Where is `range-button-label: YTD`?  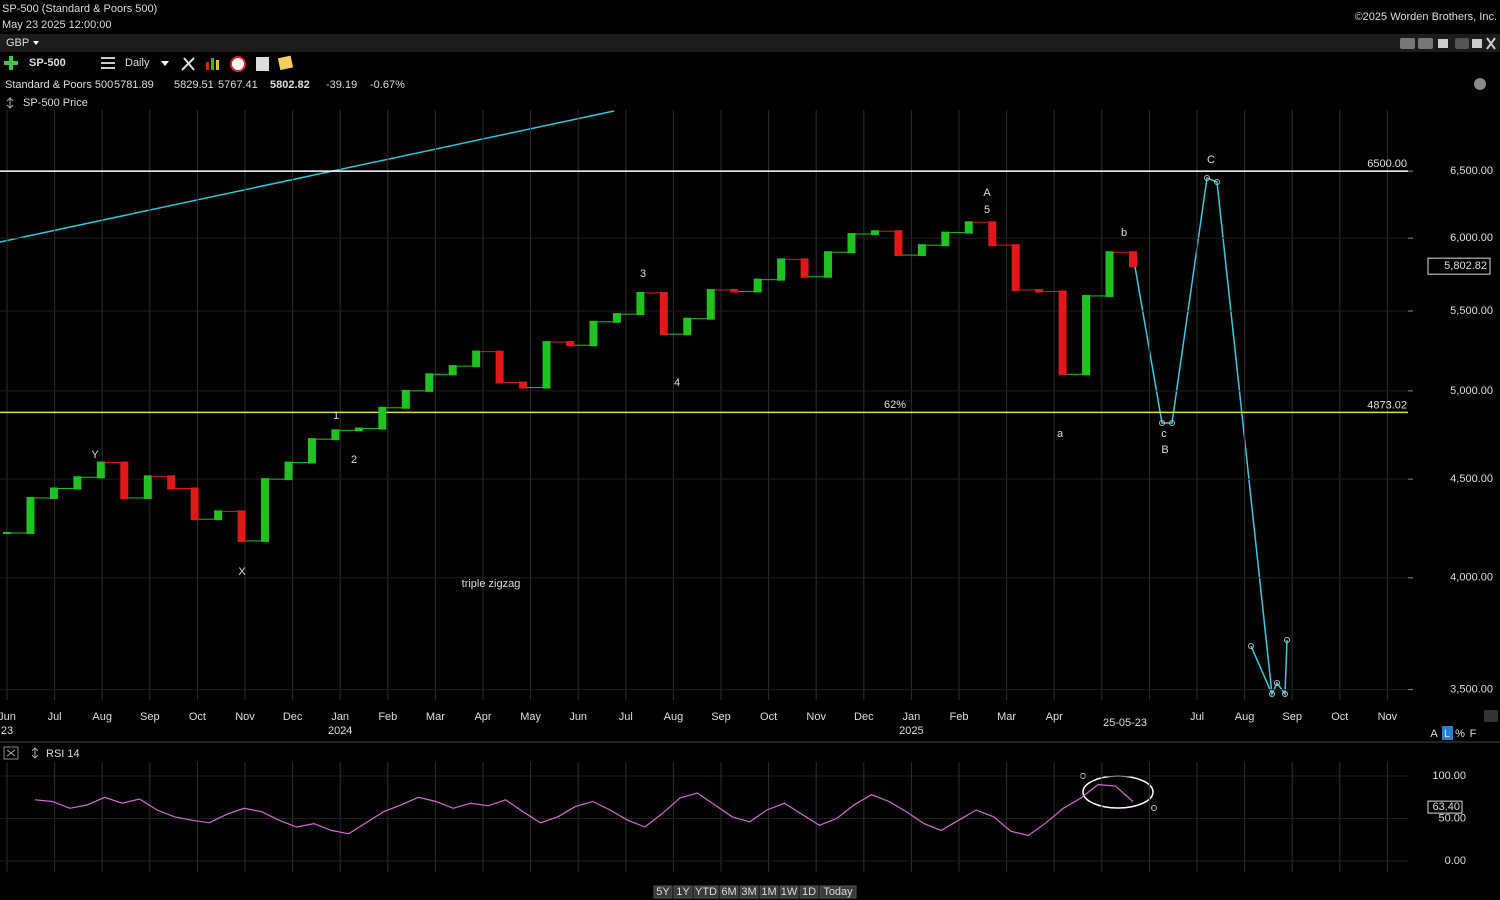
range-button-label: YTD is located at coordinates (706, 892).